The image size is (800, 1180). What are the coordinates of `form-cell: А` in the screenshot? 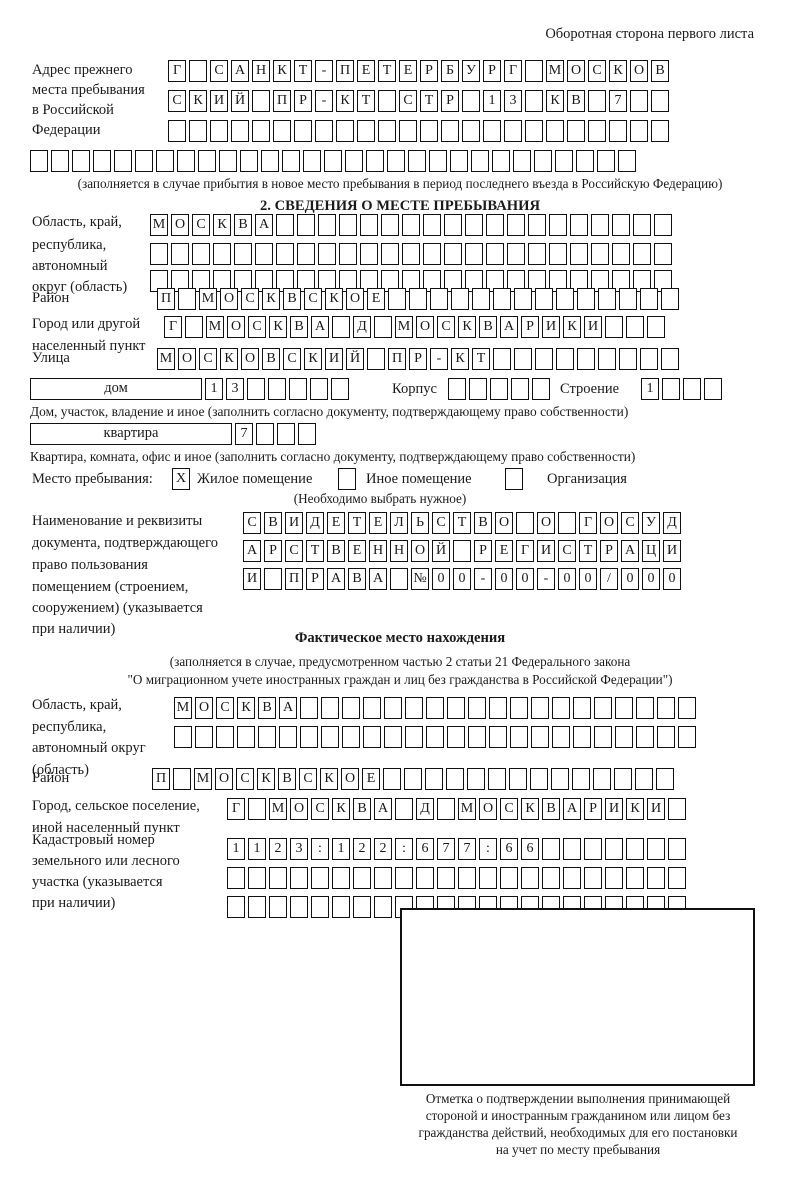 It's located at (572, 809).